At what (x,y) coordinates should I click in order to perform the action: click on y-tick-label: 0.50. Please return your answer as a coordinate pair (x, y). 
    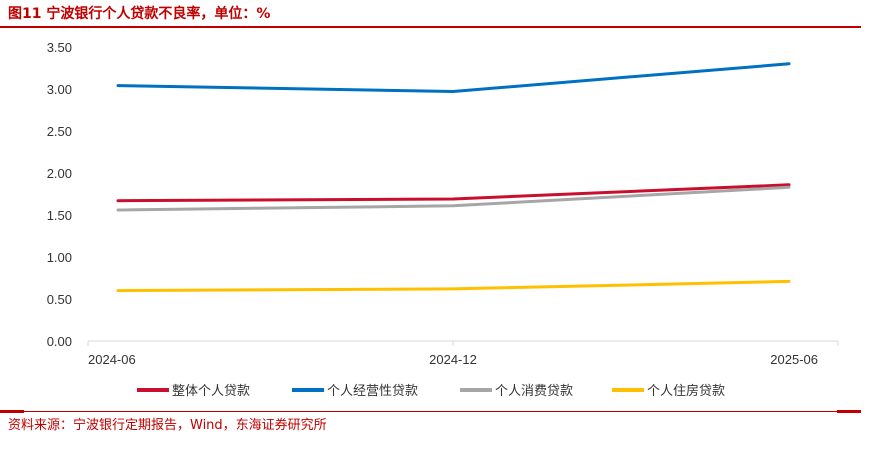
    Looking at the image, I should click on (59, 299).